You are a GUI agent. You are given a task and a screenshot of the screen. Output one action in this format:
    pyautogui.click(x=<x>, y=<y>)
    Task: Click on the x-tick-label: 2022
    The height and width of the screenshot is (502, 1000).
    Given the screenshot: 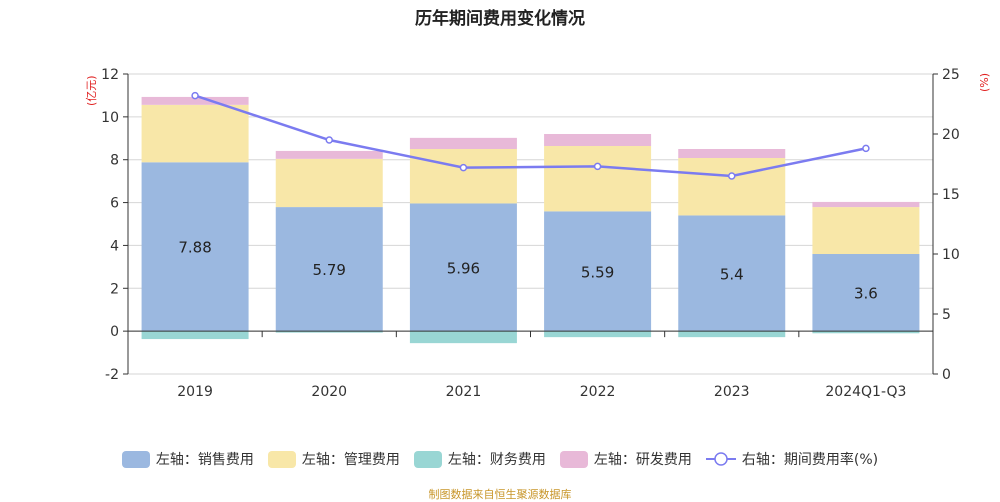 What is the action you would take?
    pyautogui.click(x=598, y=392)
    